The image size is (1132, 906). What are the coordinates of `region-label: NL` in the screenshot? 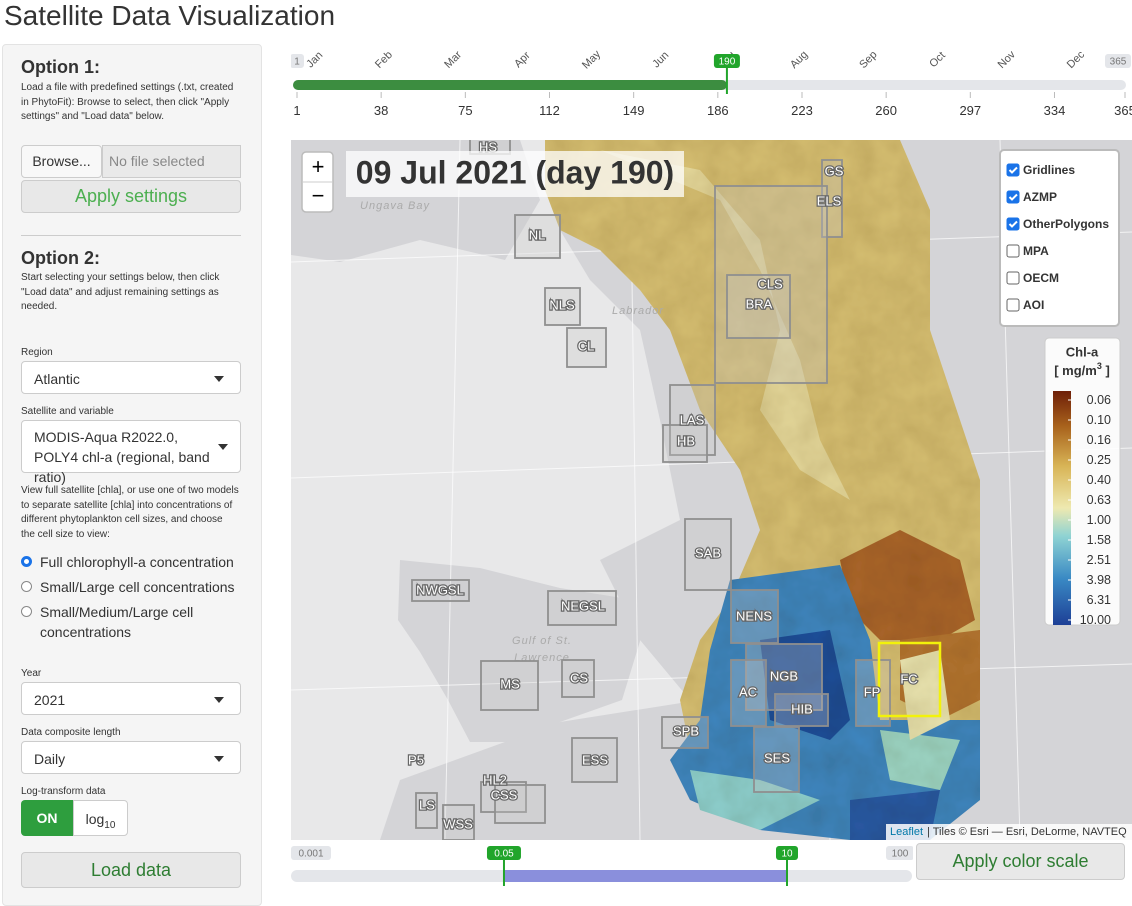 It's located at (537, 234).